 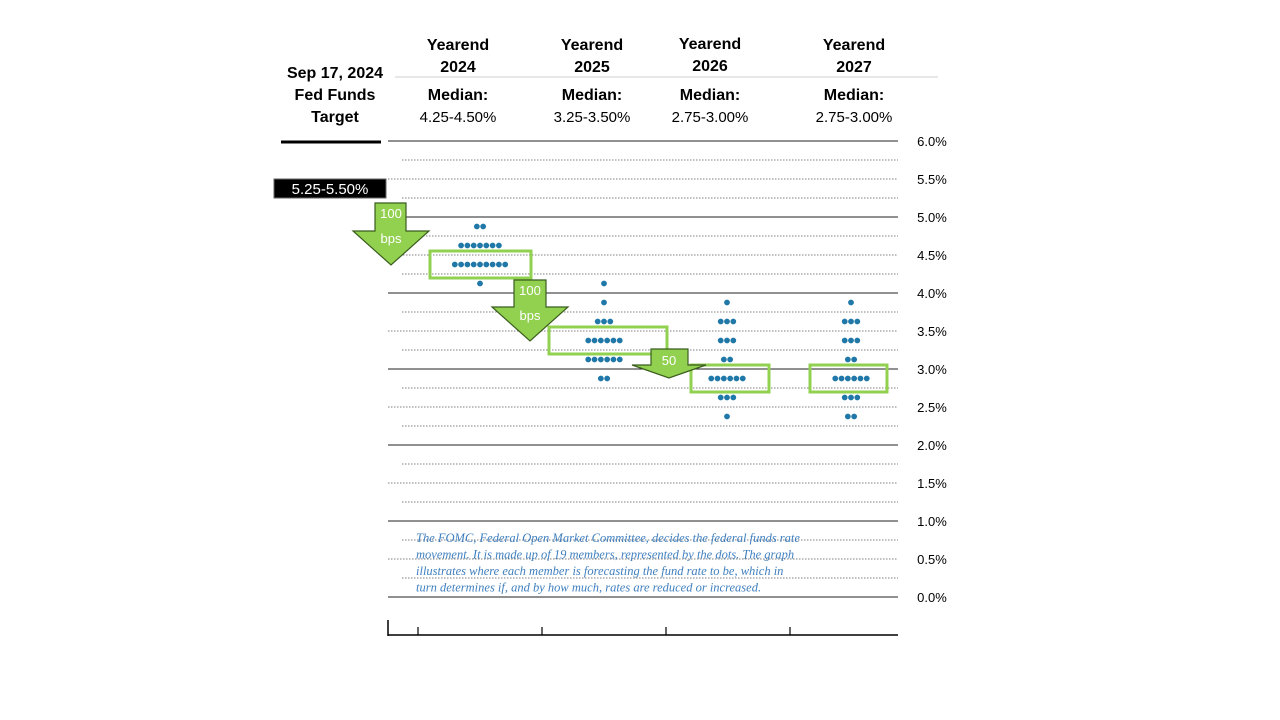 I want to click on x-axis, so click(x=642, y=628).